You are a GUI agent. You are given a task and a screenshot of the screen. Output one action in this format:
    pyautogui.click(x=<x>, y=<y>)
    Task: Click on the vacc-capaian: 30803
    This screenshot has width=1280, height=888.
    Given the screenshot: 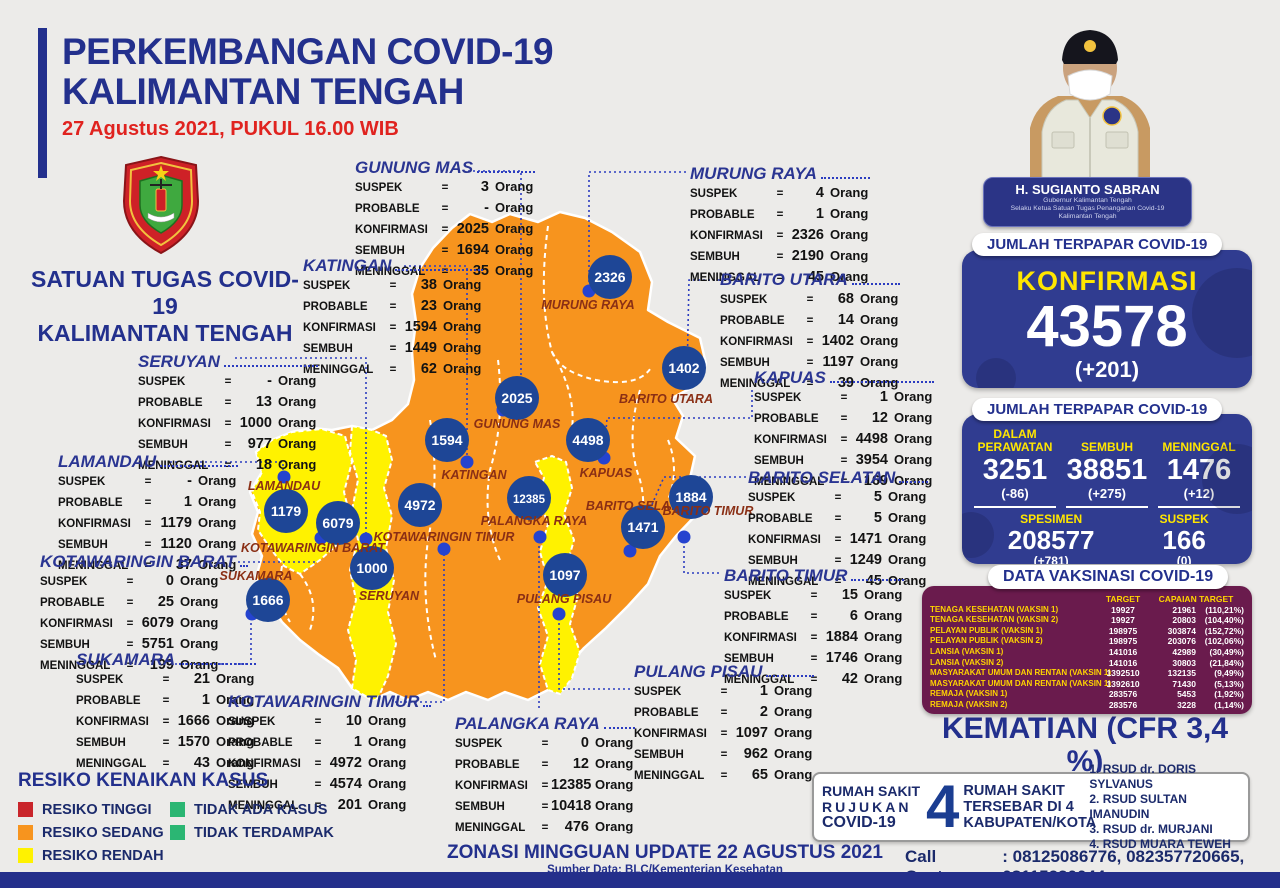 What is the action you would take?
    pyautogui.click(x=1184, y=662)
    